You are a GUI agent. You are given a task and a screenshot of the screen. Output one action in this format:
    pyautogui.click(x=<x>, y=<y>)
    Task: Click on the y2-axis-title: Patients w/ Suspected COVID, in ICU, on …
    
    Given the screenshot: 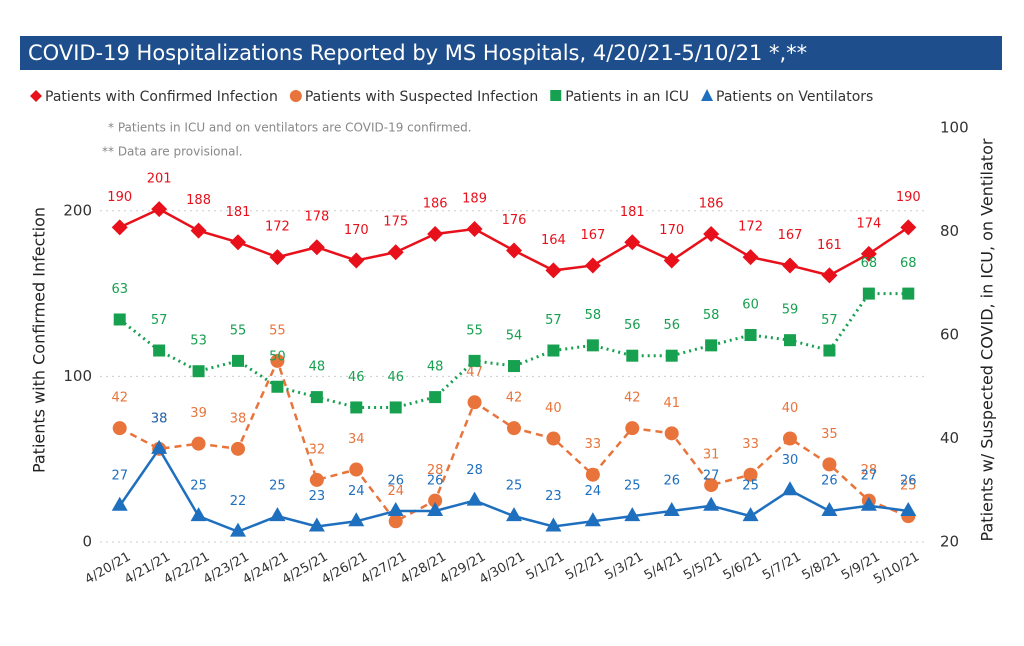 What is the action you would take?
    pyautogui.click(x=987, y=339)
    